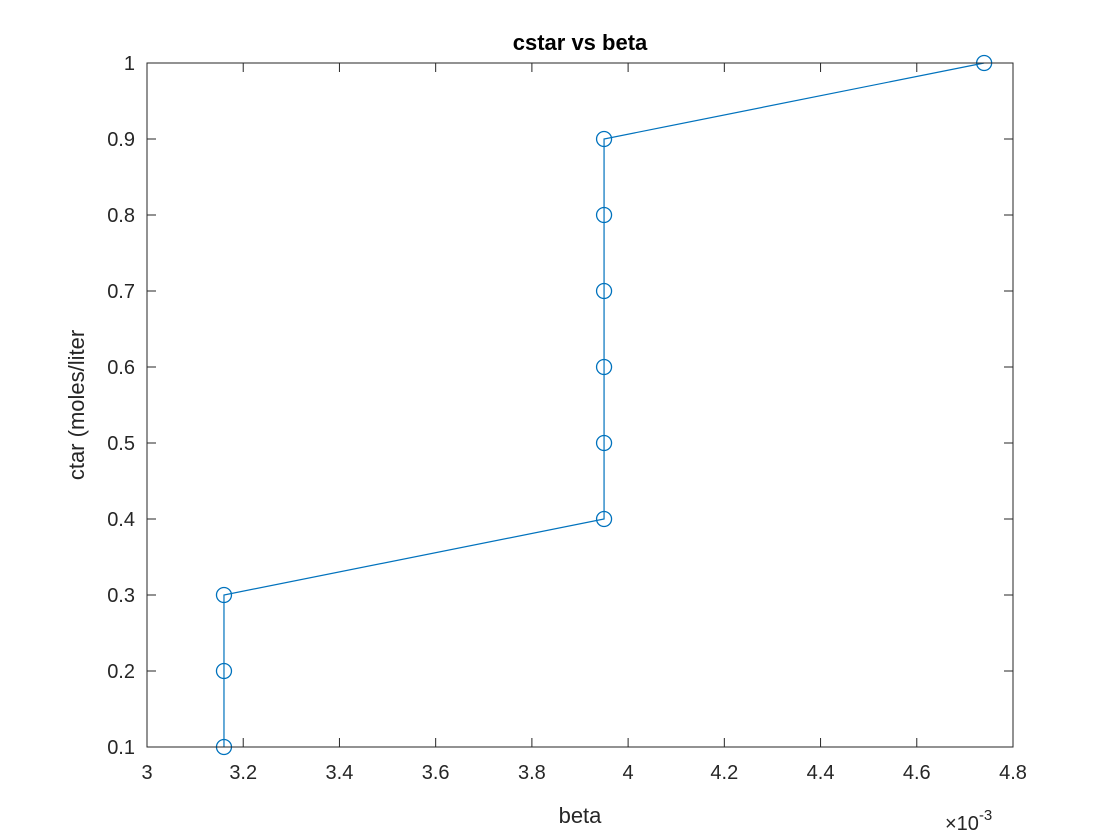  I want to click on y-tick-label: 0.3, so click(121, 596).